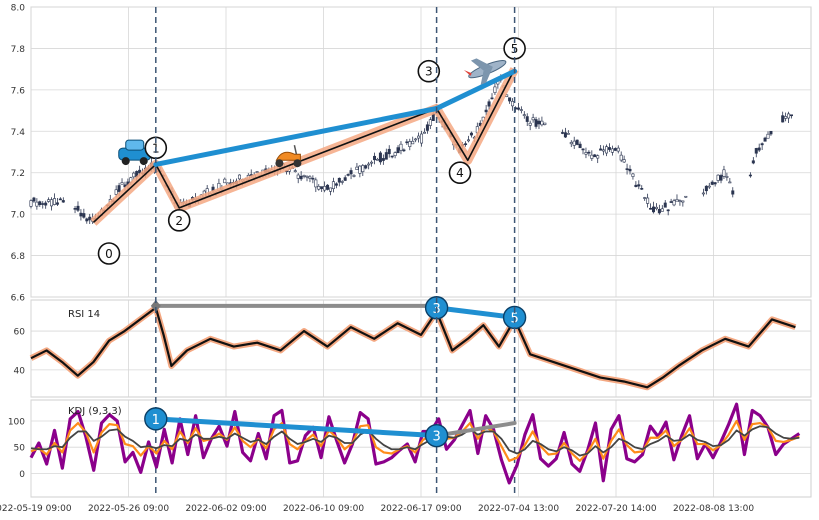 The height and width of the screenshot is (520, 819). Describe the element at coordinates (20, 371) in the screenshot. I see `rsi-y-tick-label: 40` at that location.